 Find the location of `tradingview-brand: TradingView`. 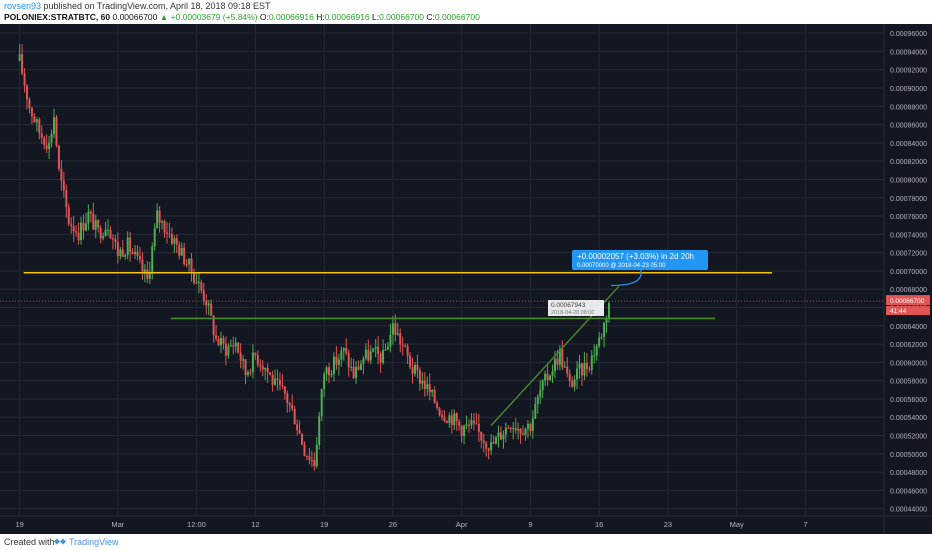

tradingview-brand: TradingView is located at coordinates (94, 542).